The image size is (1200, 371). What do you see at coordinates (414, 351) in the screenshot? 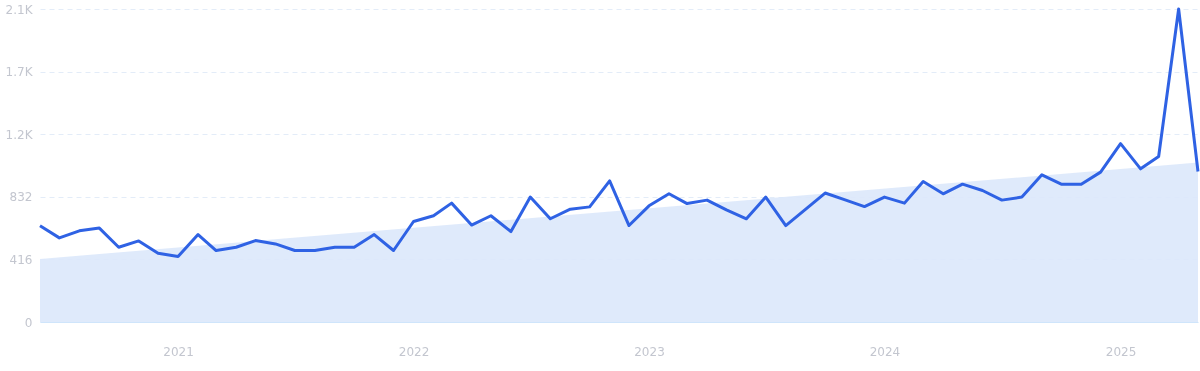
I see `x-tick-label: 2022` at bounding box center [414, 351].